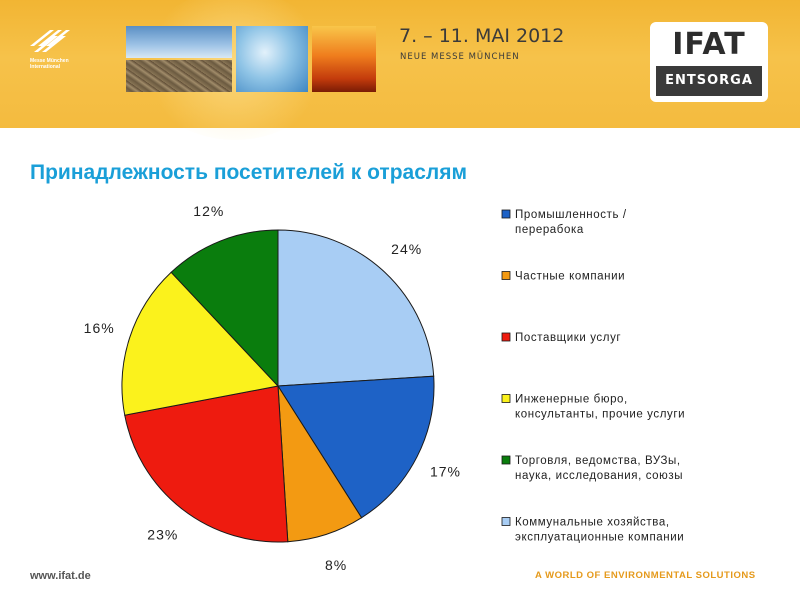  What do you see at coordinates (568, 338) in the screenshot?
I see `legend-label: Поставщики услуг` at bounding box center [568, 338].